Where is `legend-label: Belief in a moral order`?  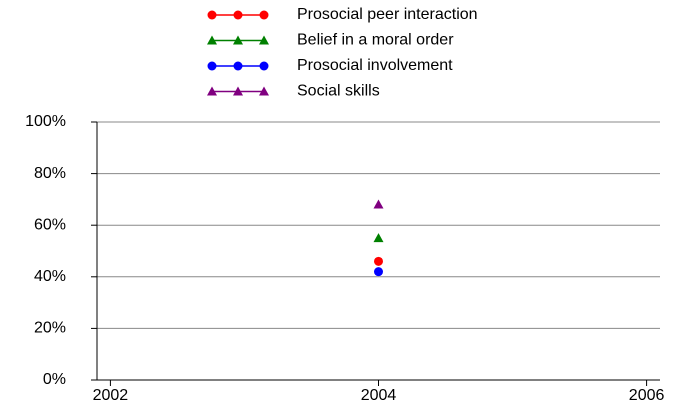
legend-label: Belief in a moral order is located at coordinates (375, 40).